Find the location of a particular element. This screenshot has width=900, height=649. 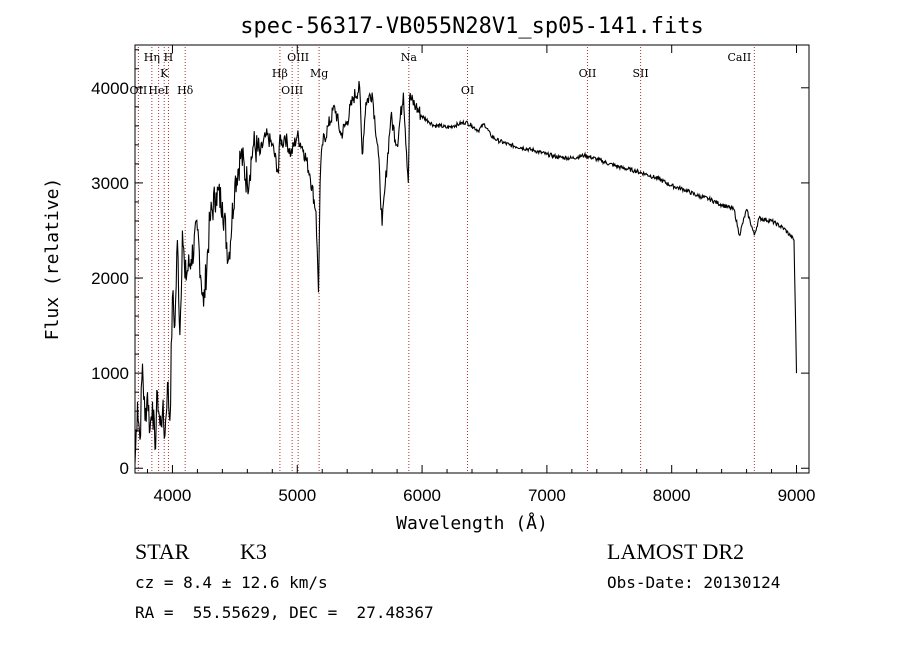

y-tick-label: 2000 is located at coordinates (110, 278).